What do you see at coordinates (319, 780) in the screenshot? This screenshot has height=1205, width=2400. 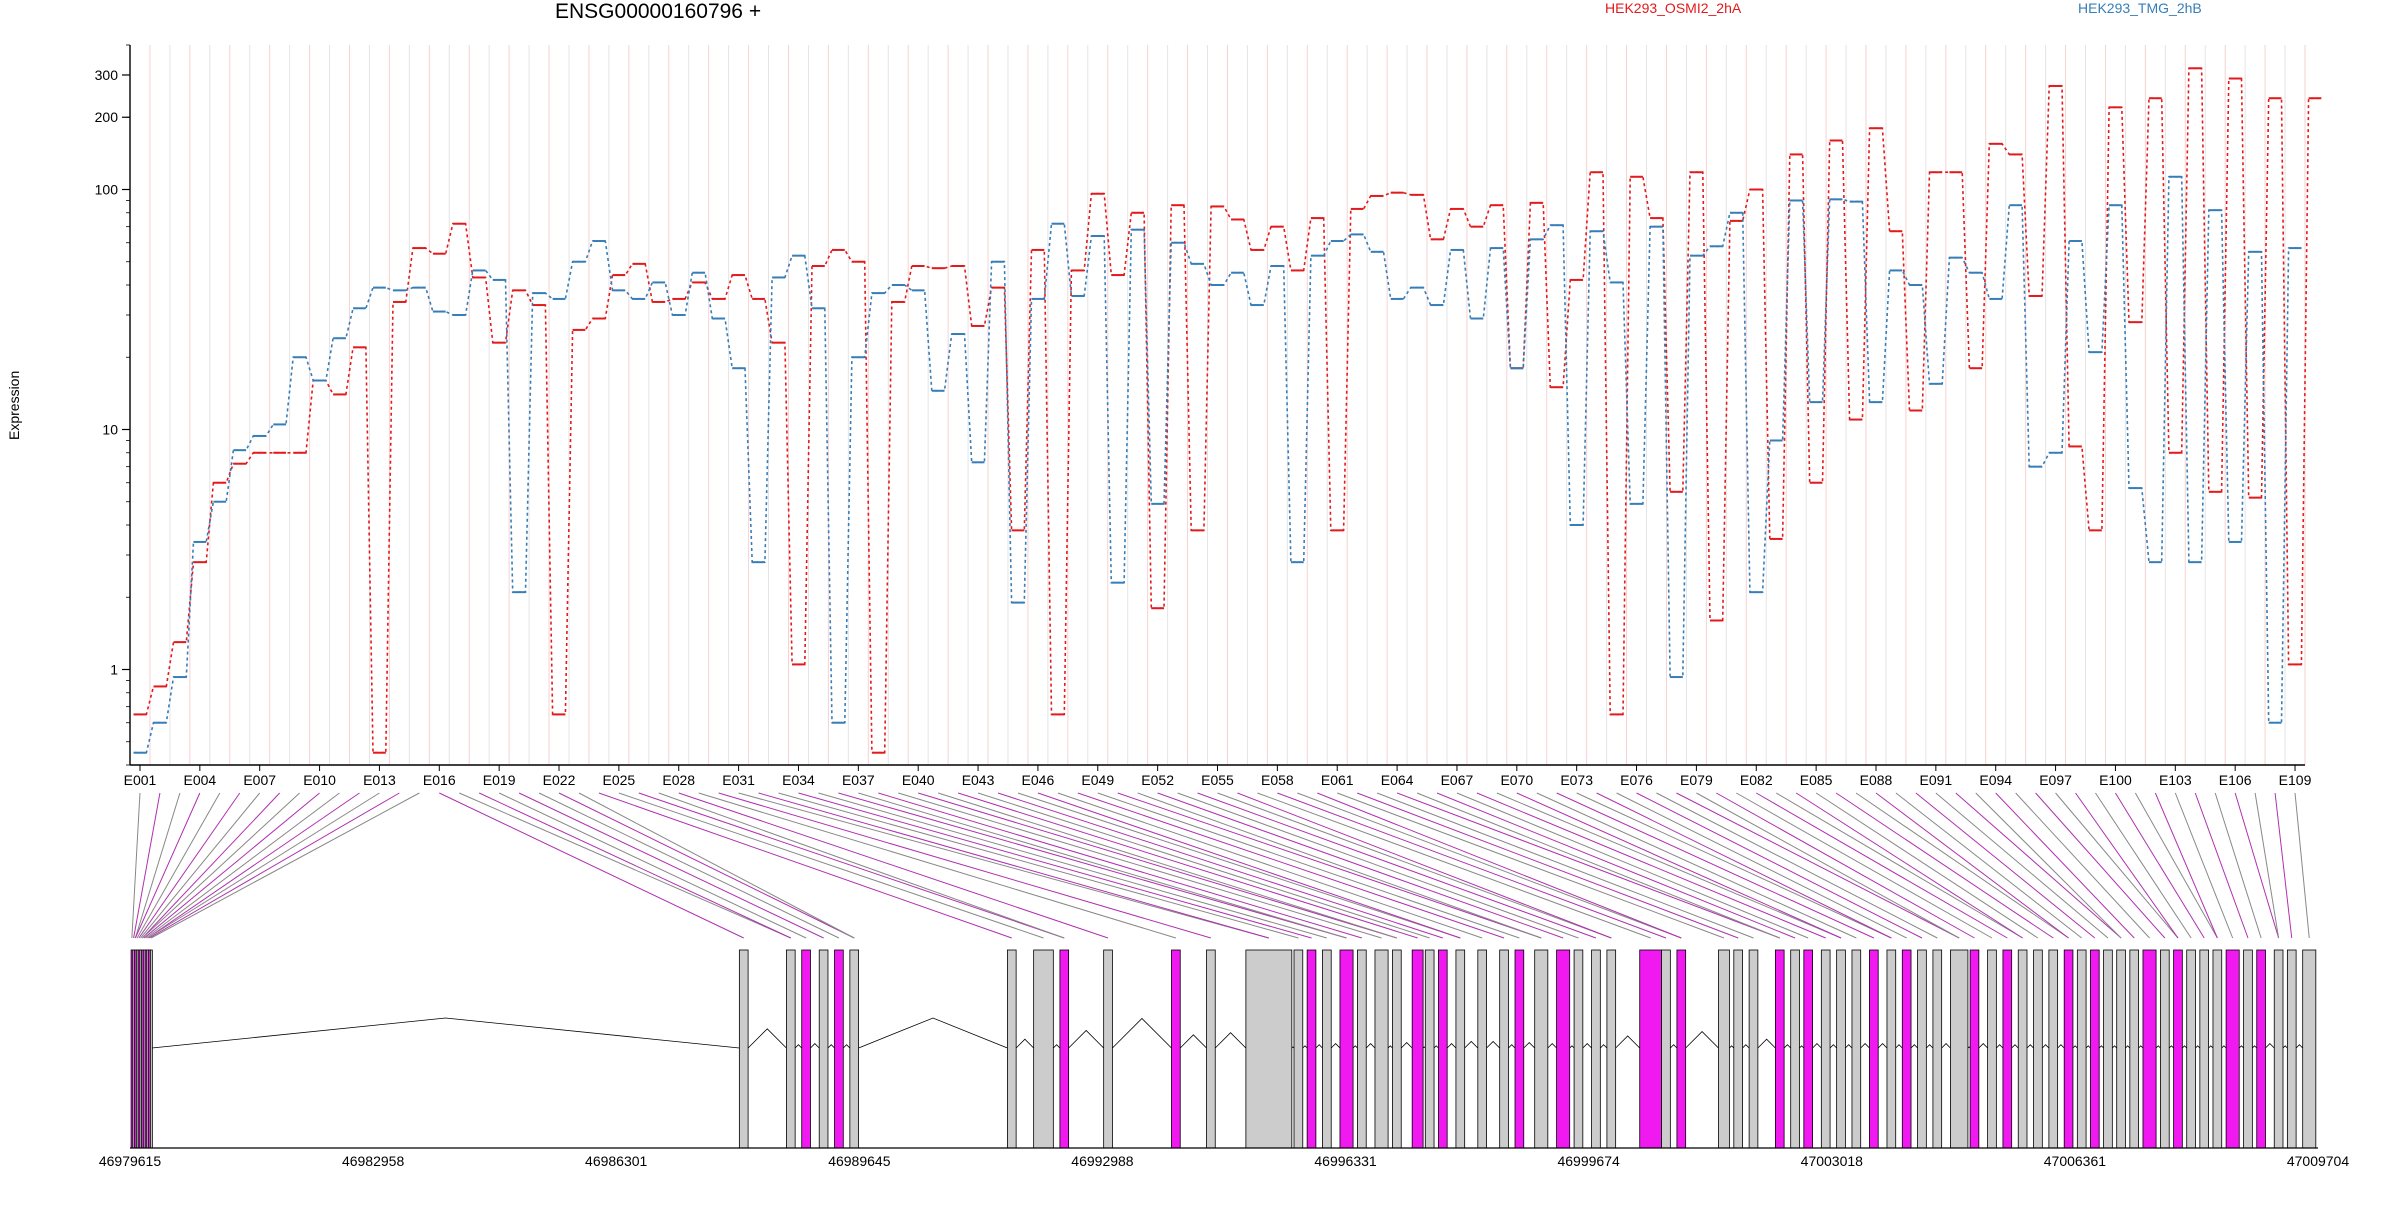 I see `x-tick-label: E010` at bounding box center [319, 780].